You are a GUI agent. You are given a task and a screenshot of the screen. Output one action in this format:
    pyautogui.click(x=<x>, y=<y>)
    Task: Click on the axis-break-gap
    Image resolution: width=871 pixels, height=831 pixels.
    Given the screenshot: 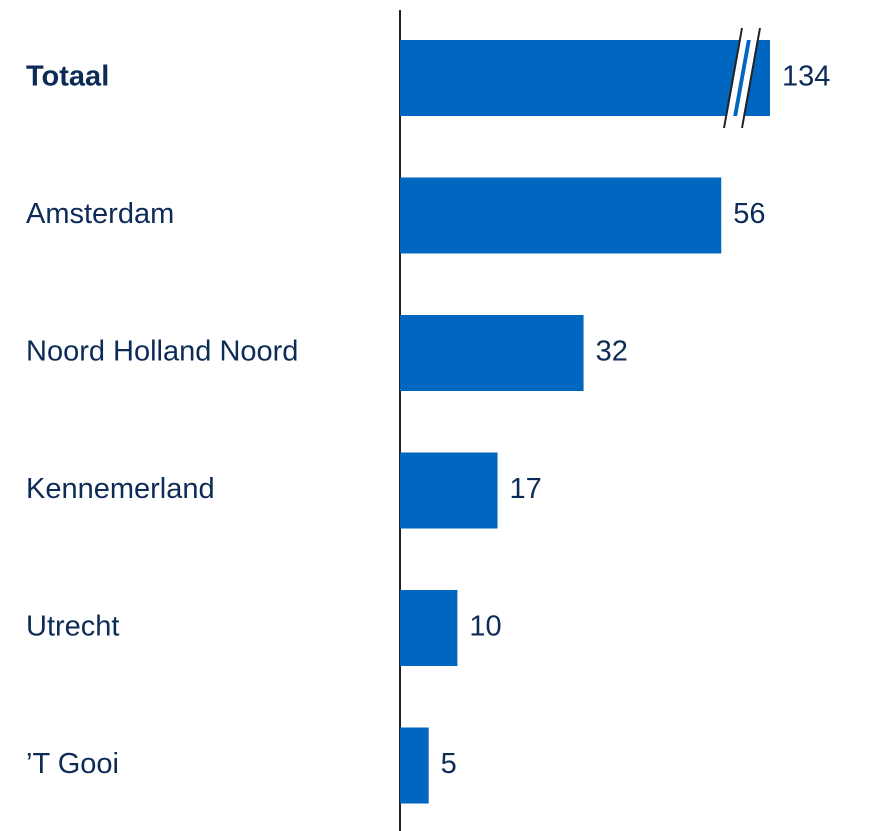 What is the action you would take?
    pyautogui.click(x=742, y=78)
    